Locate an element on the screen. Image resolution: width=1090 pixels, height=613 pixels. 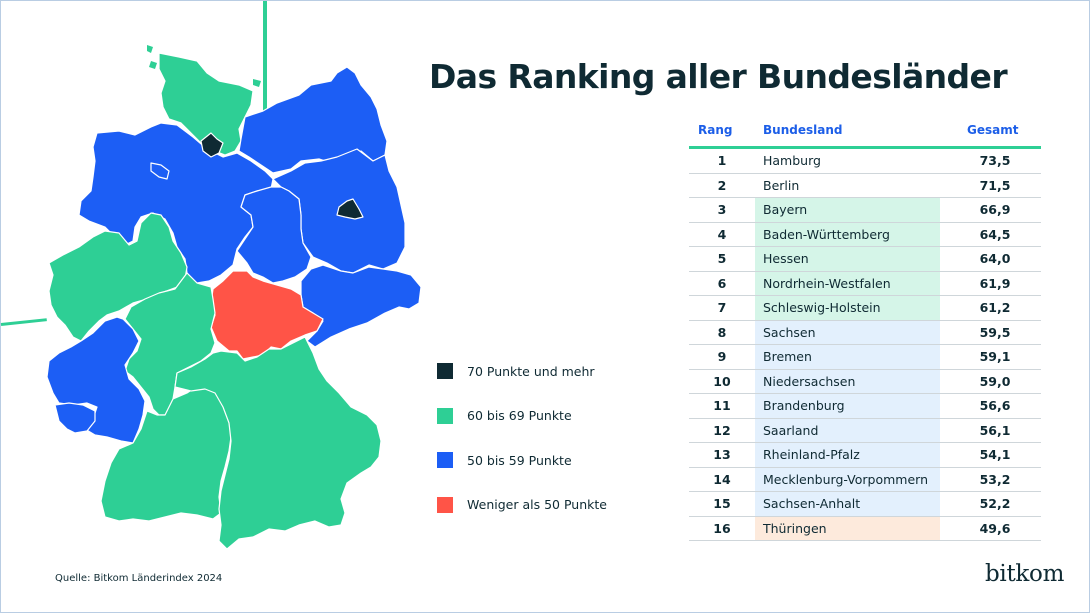
rank-cell: 11 is located at coordinates (722, 406).